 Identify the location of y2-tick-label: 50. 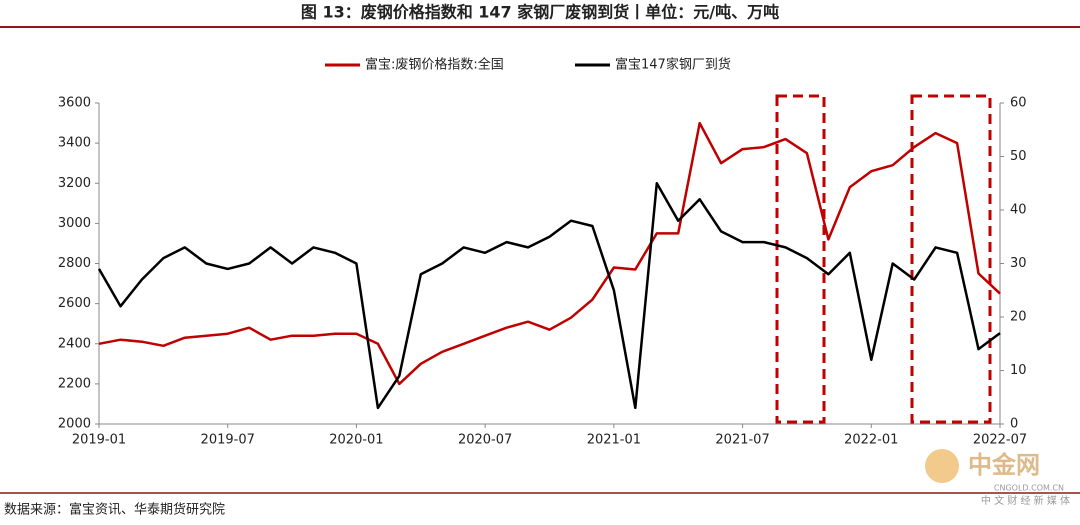
(1018, 156).